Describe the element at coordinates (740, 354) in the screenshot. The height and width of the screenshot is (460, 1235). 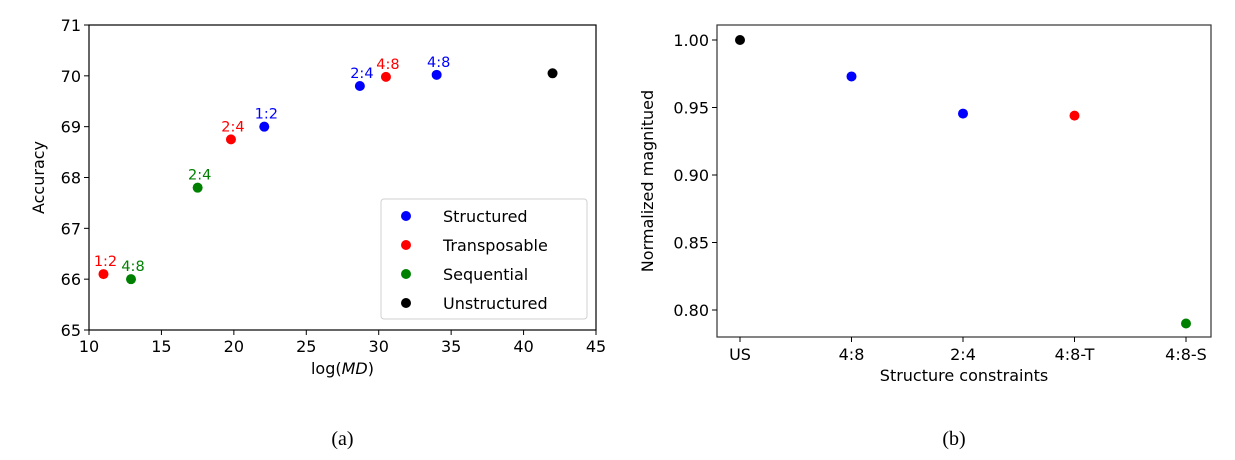
I see `x-tick-label: US` at that location.